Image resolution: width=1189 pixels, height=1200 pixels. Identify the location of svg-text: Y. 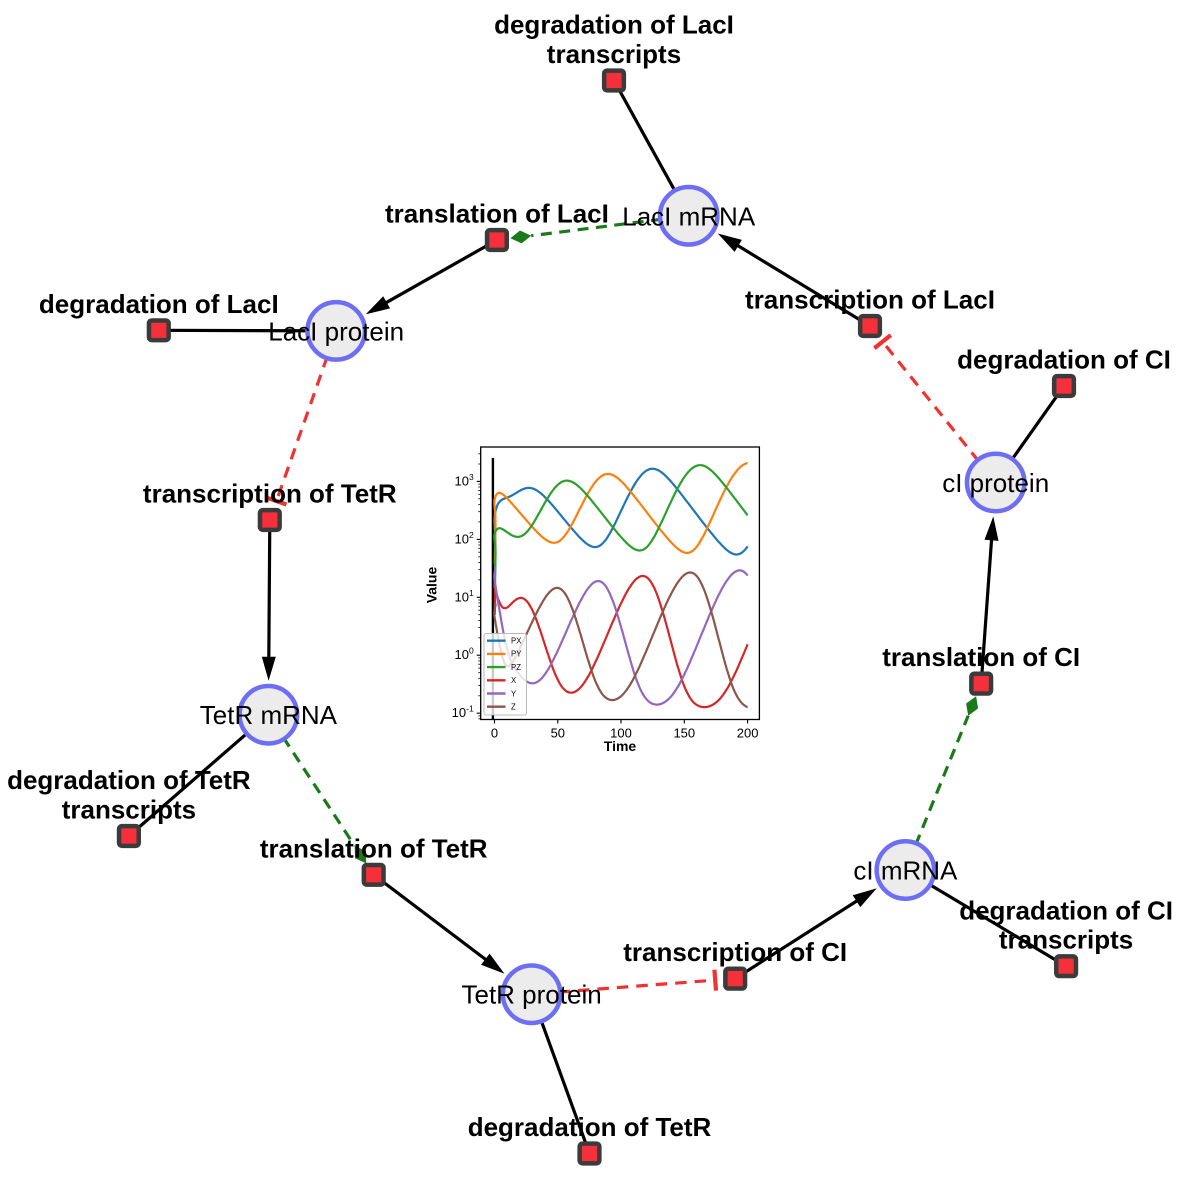
(514, 693).